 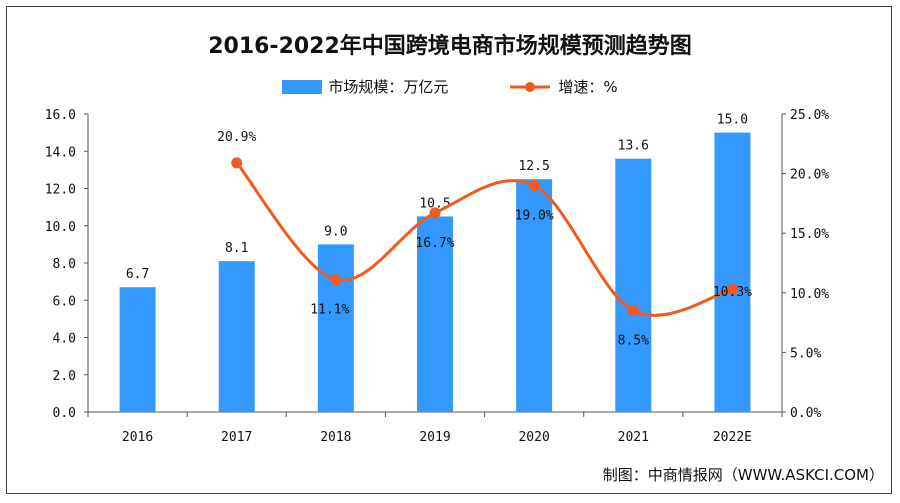 What do you see at coordinates (434, 437) in the screenshot?
I see `x-tick-label: 2019` at bounding box center [434, 437].